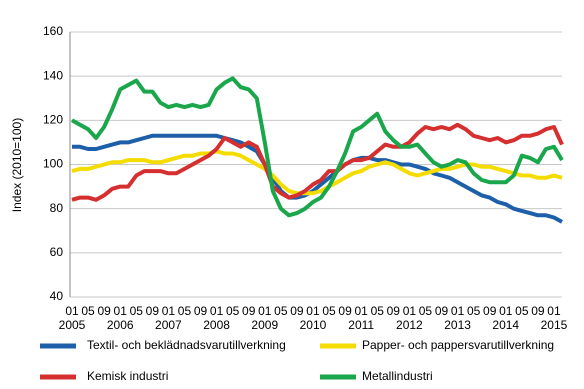 This screenshot has width=584, height=389. I want to click on legend-label: Kemisk industri, so click(127, 376).